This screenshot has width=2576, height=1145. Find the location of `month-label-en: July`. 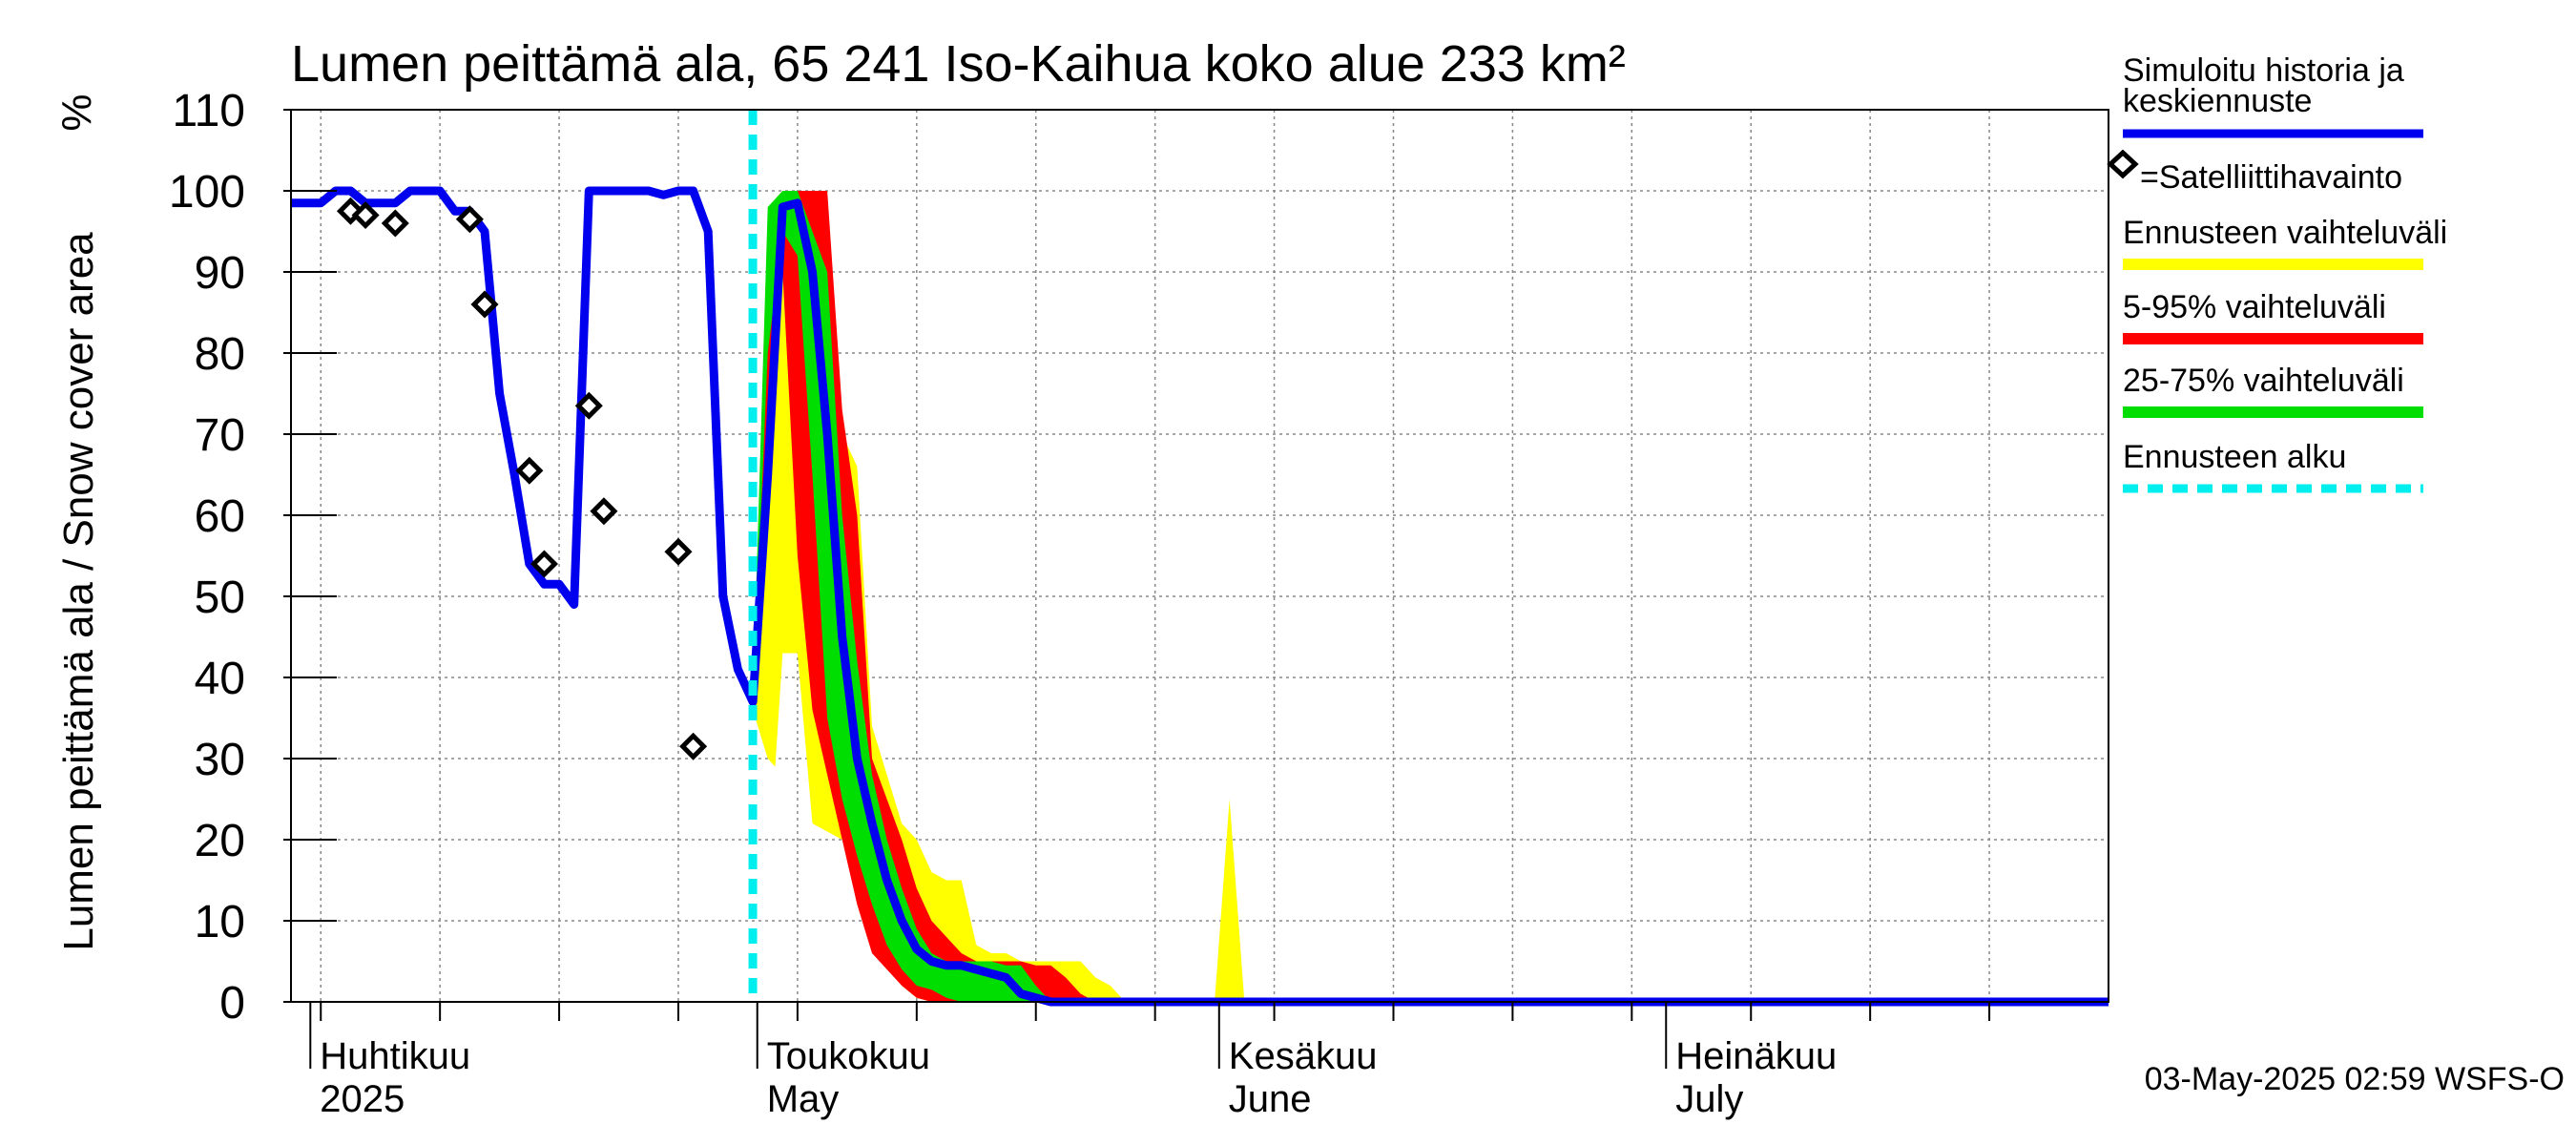

month-label-en: July is located at coordinates (1709, 1099).